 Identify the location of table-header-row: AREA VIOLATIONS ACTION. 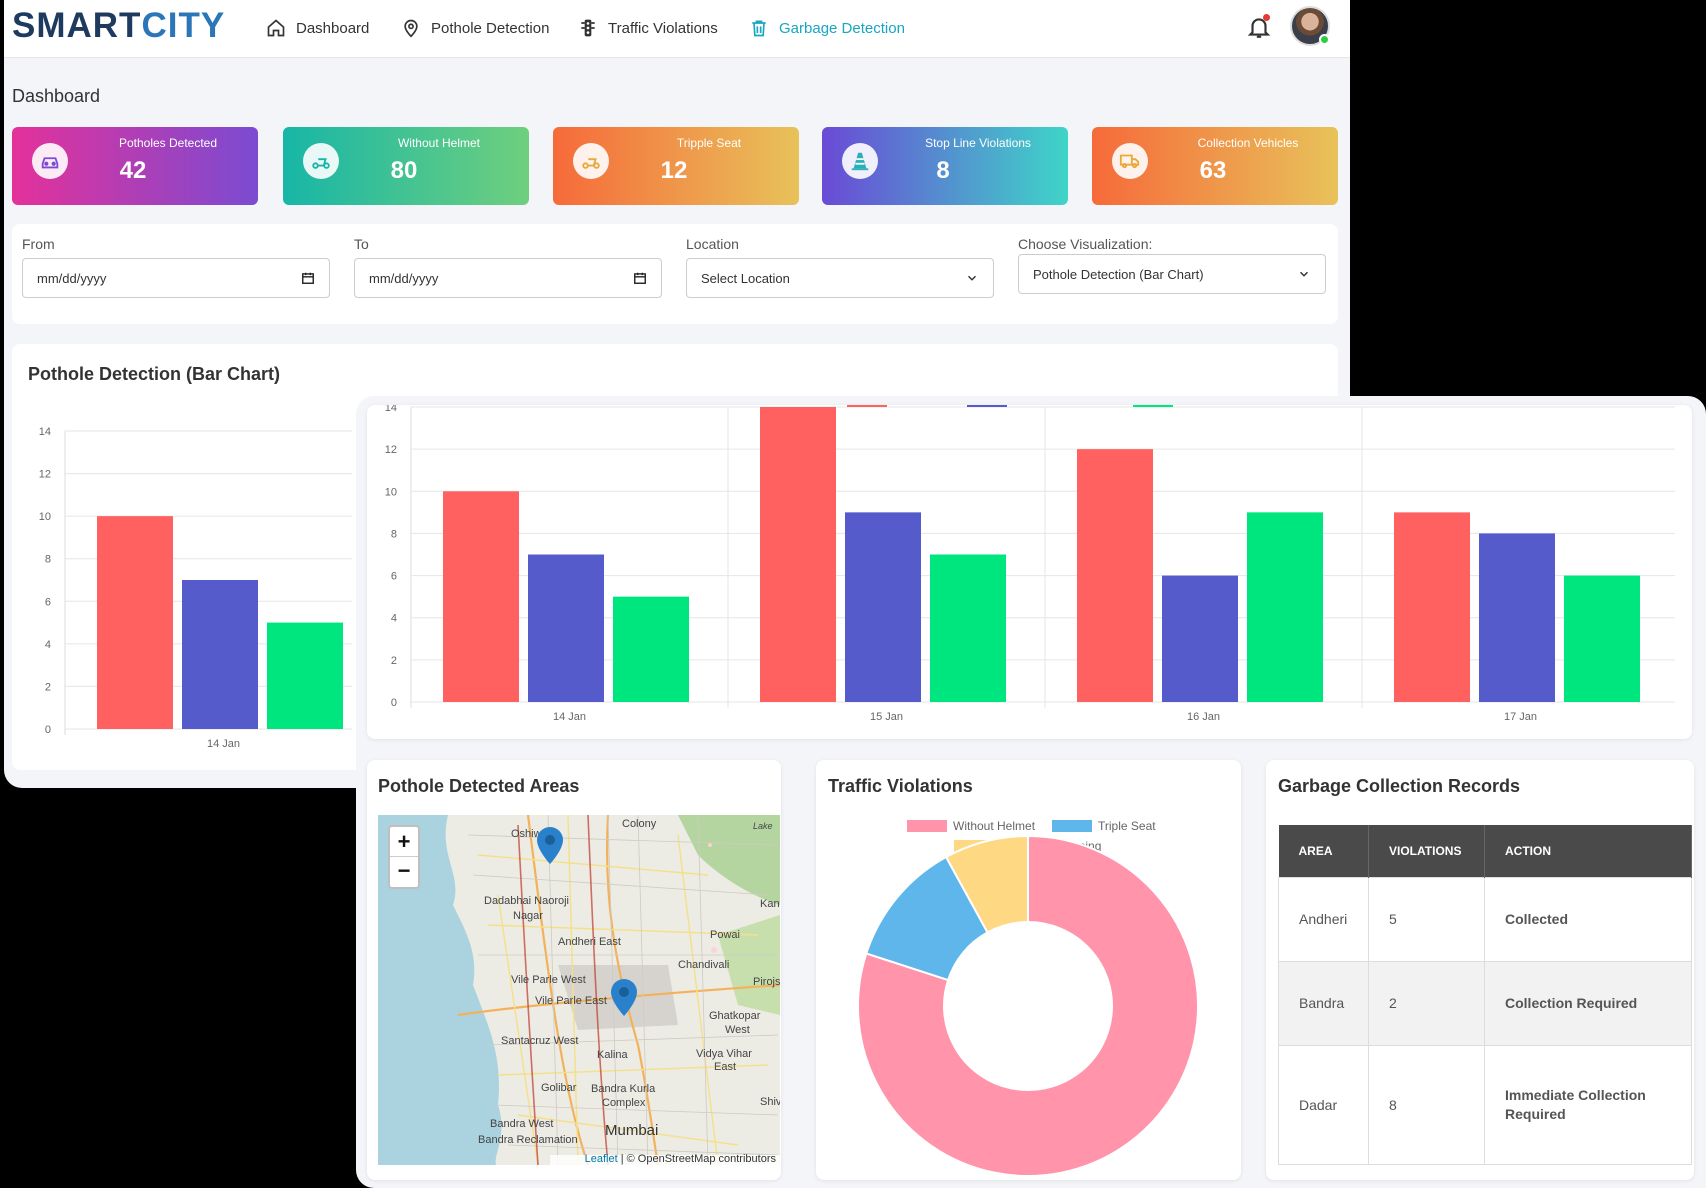
(1485, 851).